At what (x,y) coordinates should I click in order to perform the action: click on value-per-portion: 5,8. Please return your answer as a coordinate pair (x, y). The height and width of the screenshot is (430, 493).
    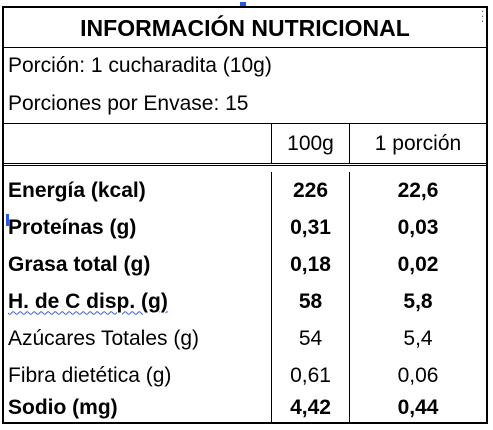
    Looking at the image, I should click on (418, 301).